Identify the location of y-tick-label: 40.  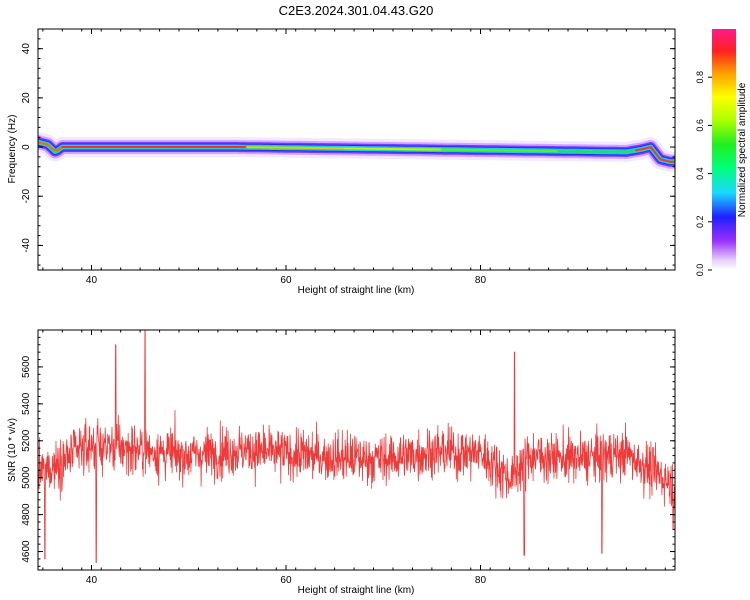
(26, 49).